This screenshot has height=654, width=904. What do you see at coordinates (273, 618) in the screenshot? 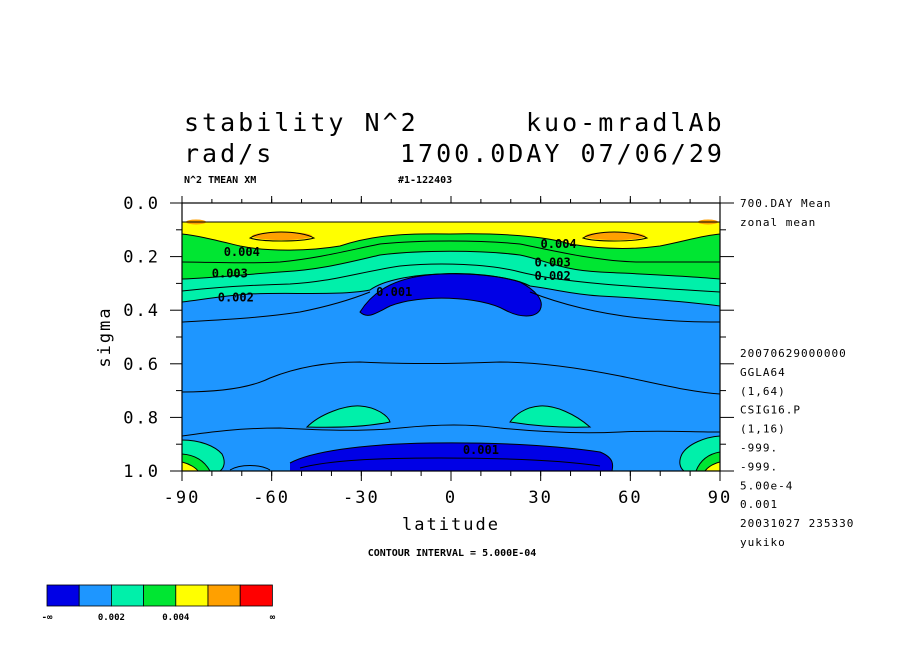
I see `colorbar-label: ∞` at bounding box center [273, 618].